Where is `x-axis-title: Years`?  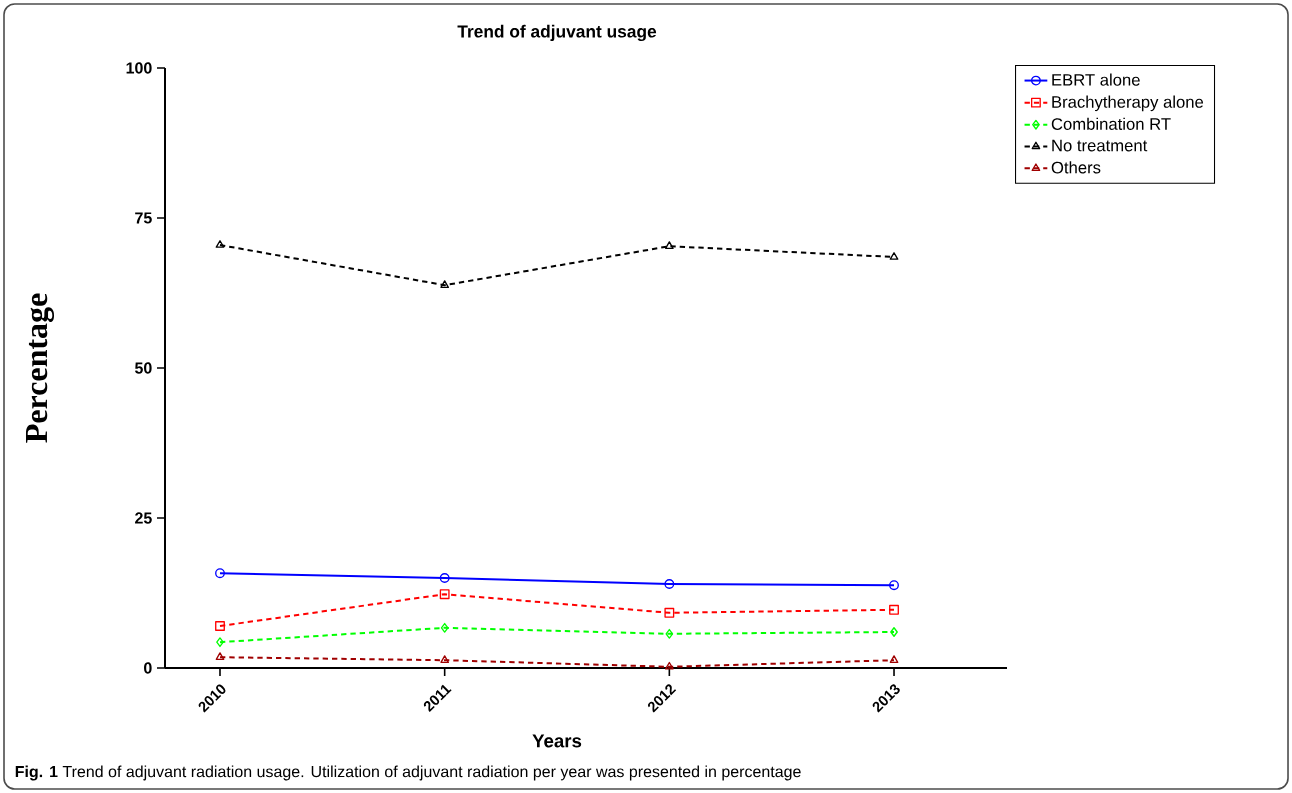
x-axis-title: Years is located at coordinates (557, 741).